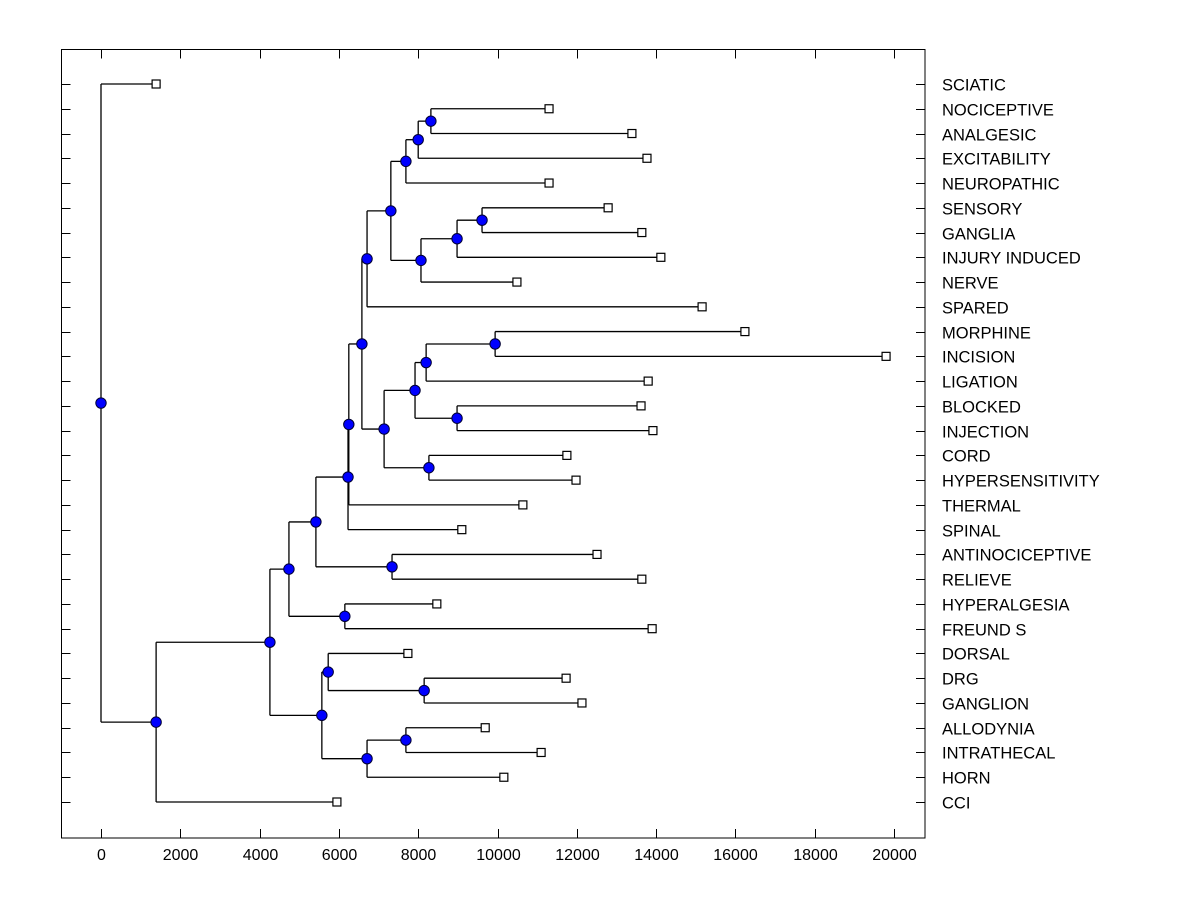 The width and height of the screenshot is (1200, 900). What do you see at coordinates (1016, 556) in the screenshot?
I see `leaf-label: ANTINOCICEPTIVE` at bounding box center [1016, 556].